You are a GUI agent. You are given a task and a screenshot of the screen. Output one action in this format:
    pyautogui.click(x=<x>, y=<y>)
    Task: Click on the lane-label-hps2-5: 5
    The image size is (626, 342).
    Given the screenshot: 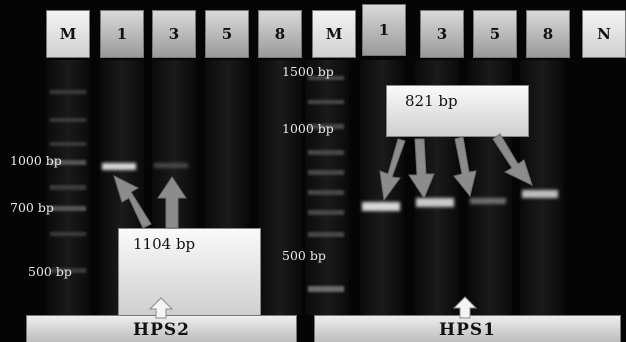 What is the action you would take?
    pyautogui.click(x=227, y=34)
    